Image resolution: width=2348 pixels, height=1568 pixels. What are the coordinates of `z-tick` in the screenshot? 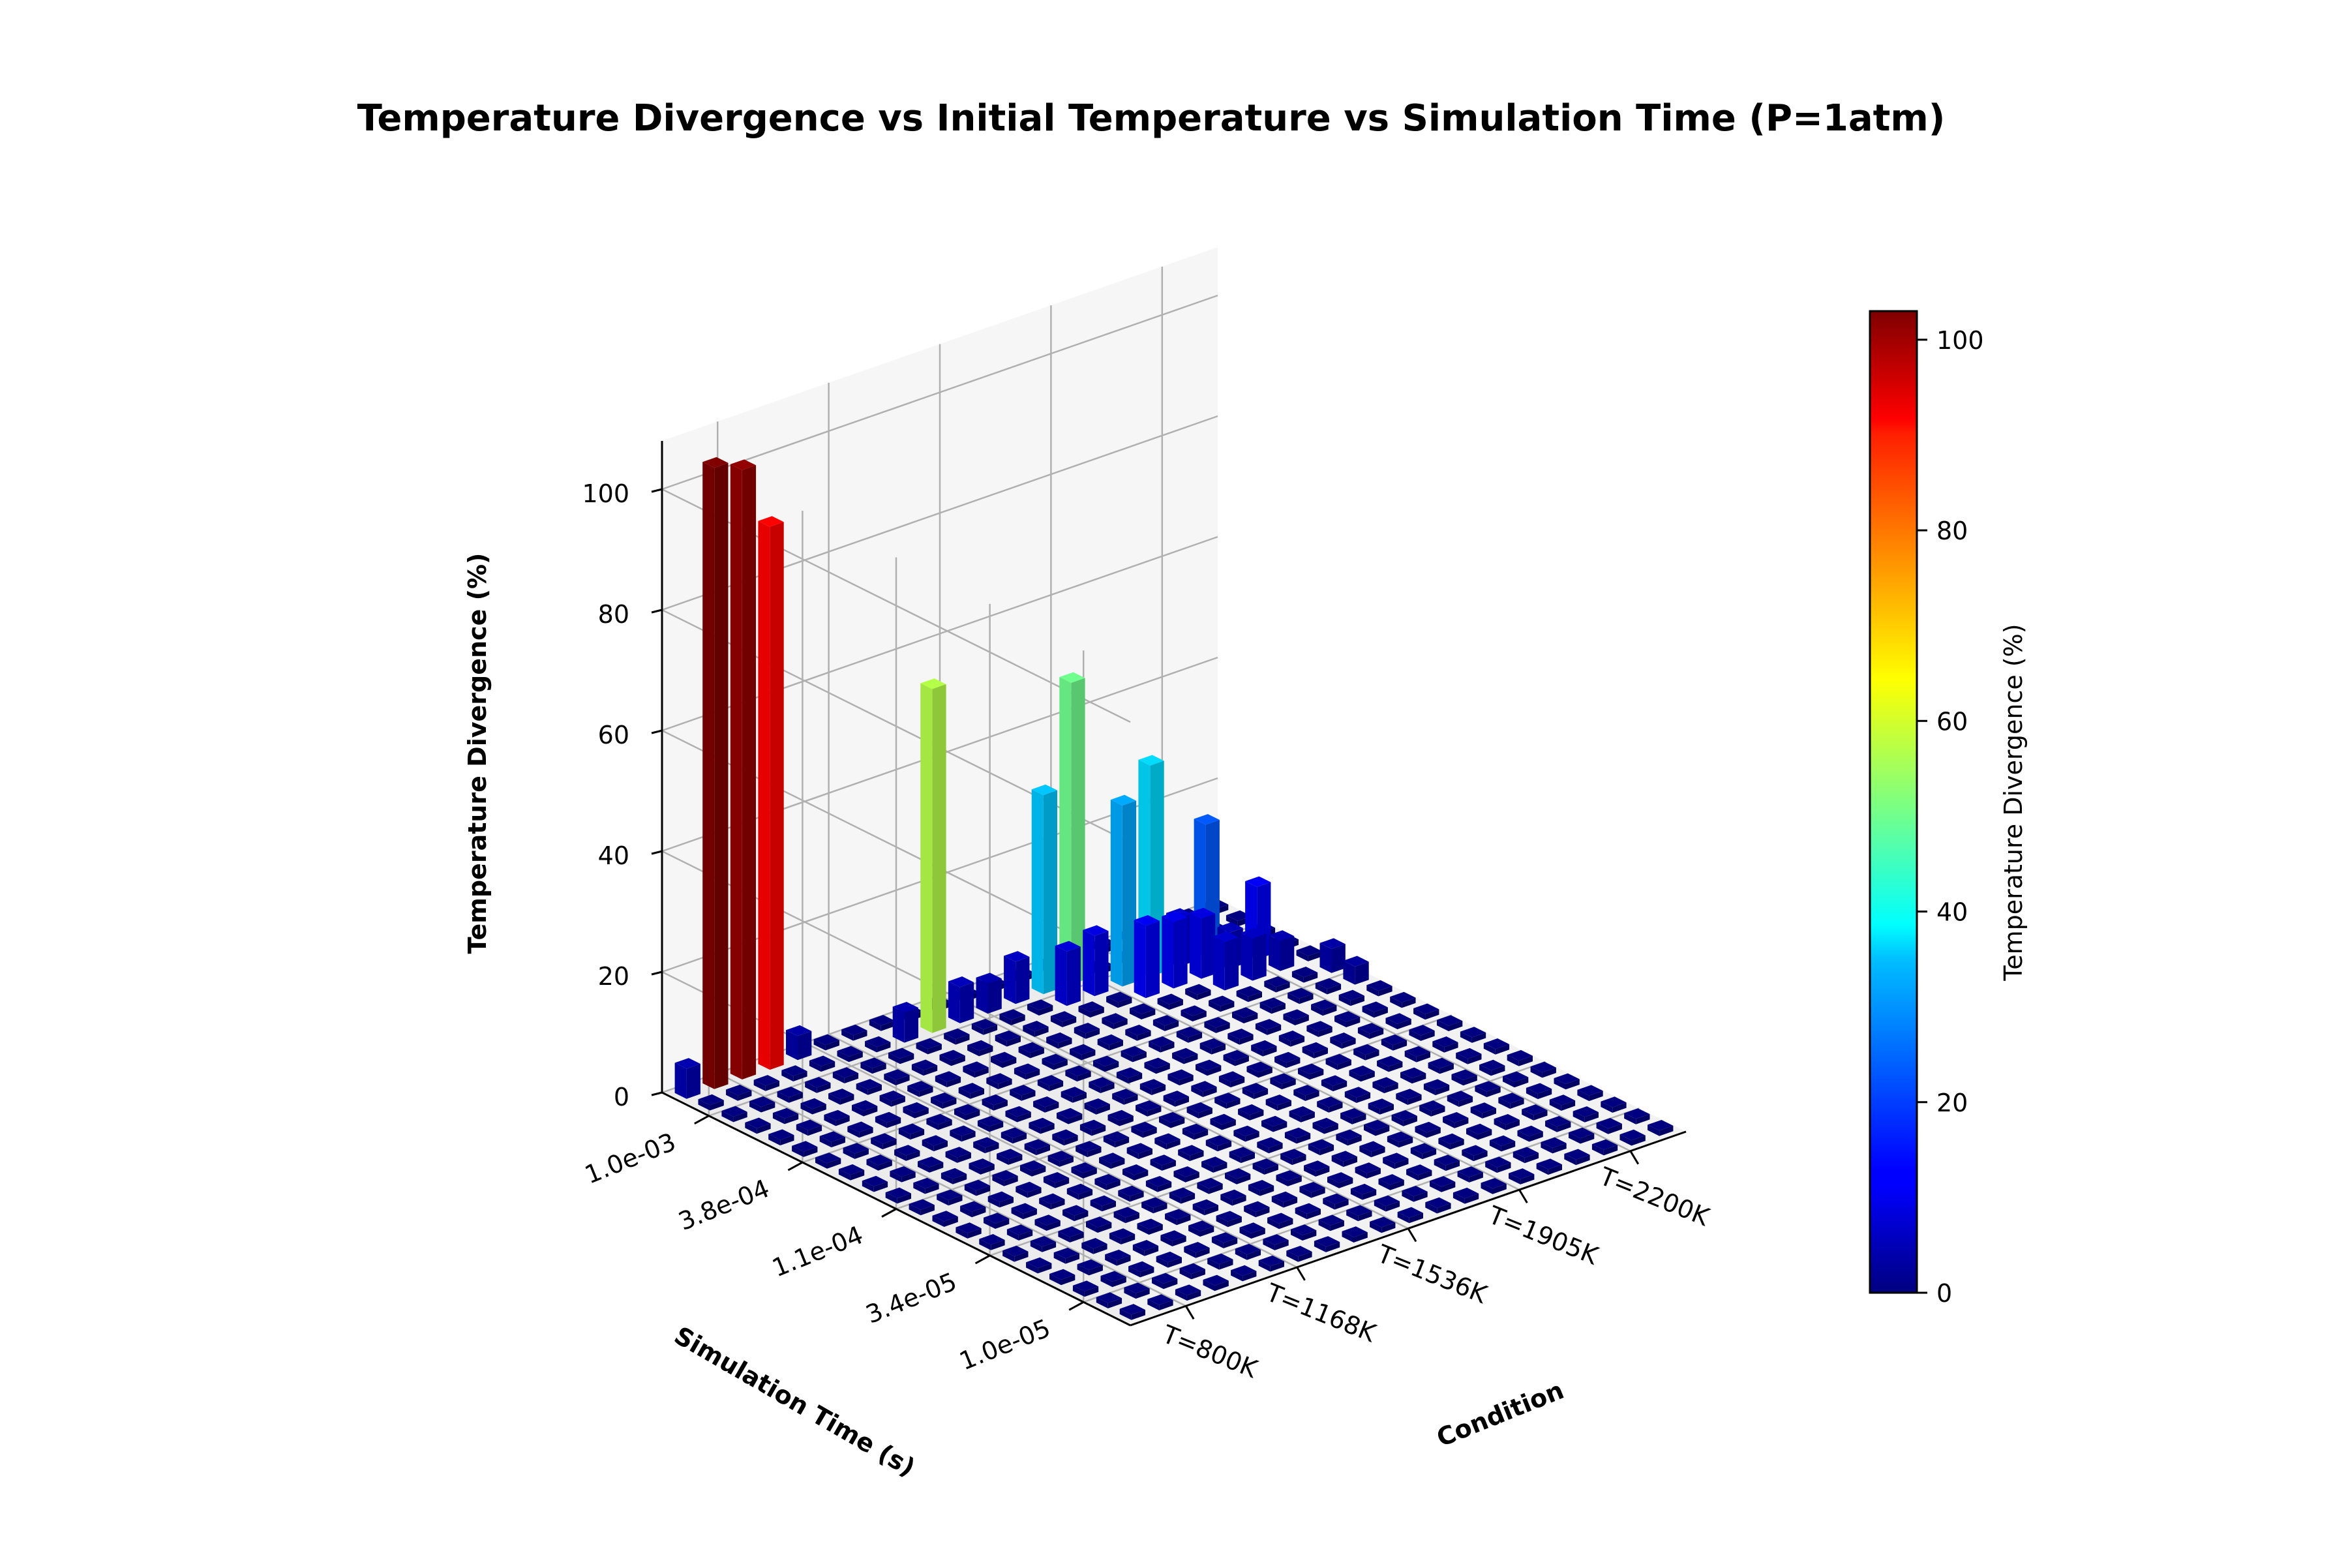 It's located at (657, 1093).